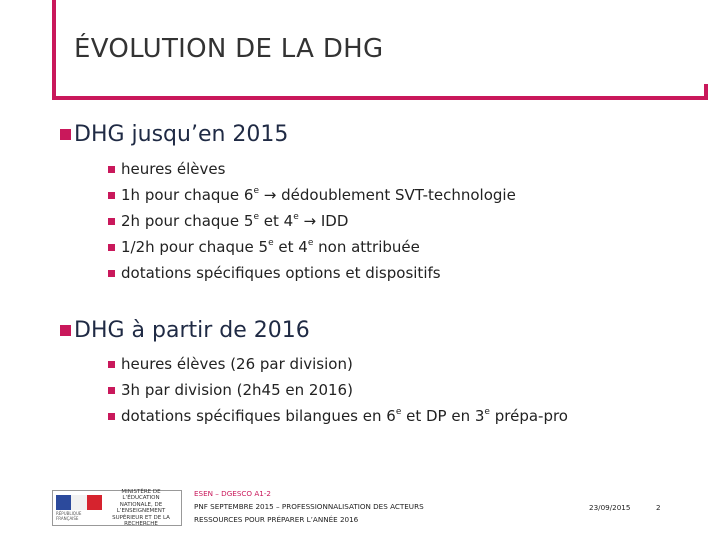 The height and width of the screenshot is (540, 720). What do you see at coordinates (173, 169) in the screenshot?
I see `list-item-text: heures élèves` at bounding box center [173, 169].